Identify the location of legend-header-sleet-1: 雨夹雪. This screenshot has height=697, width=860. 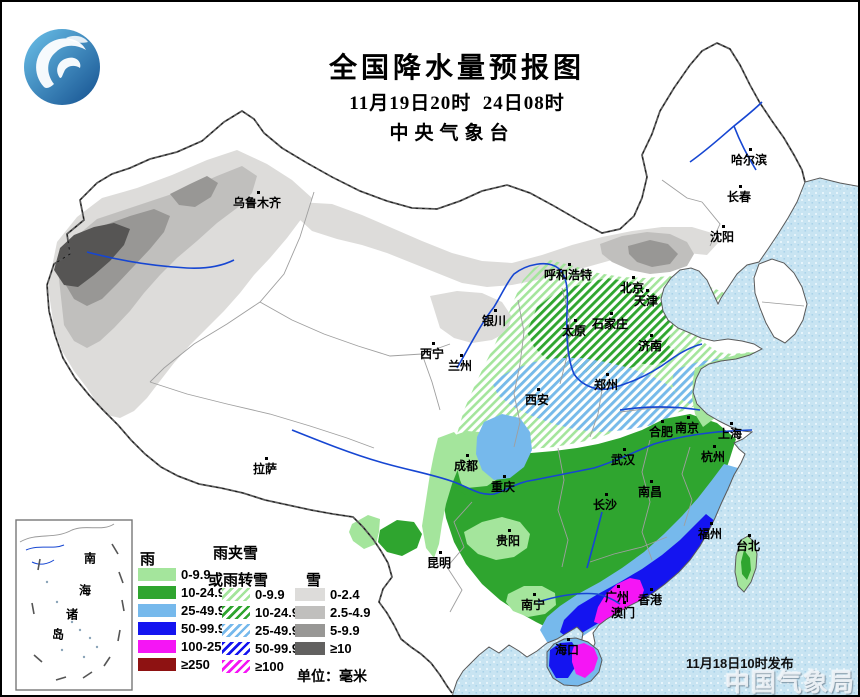
(236, 553).